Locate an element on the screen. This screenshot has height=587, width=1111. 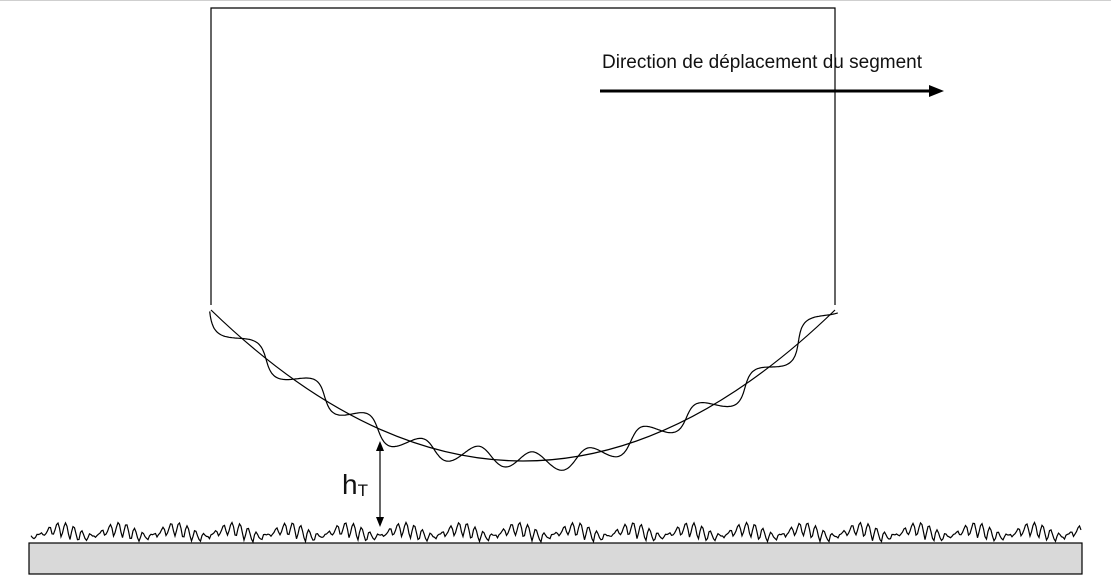
gap-label: hT is located at coordinates (355, 484).